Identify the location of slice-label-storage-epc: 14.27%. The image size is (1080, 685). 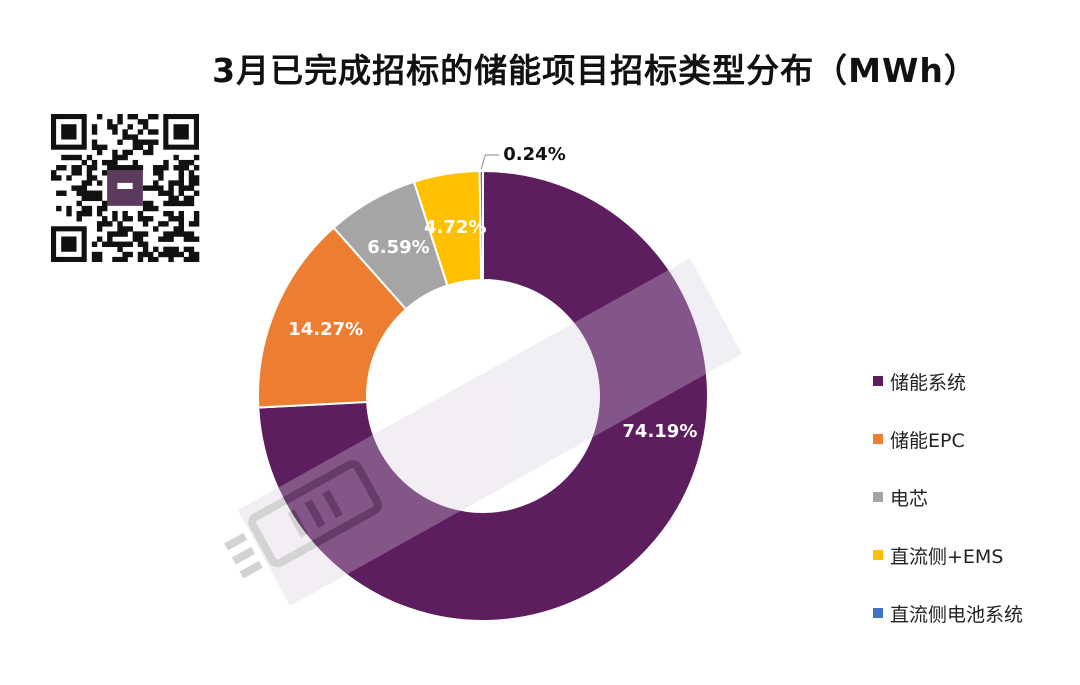
(325, 329).